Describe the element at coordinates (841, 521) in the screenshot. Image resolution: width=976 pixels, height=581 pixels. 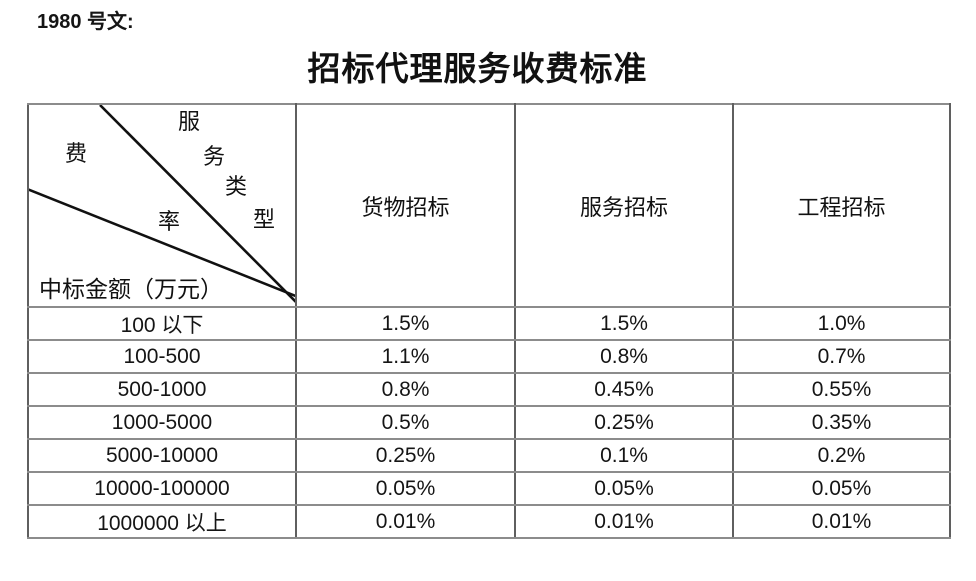
I see `rate-cell-engineering: 0.01%` at that location.